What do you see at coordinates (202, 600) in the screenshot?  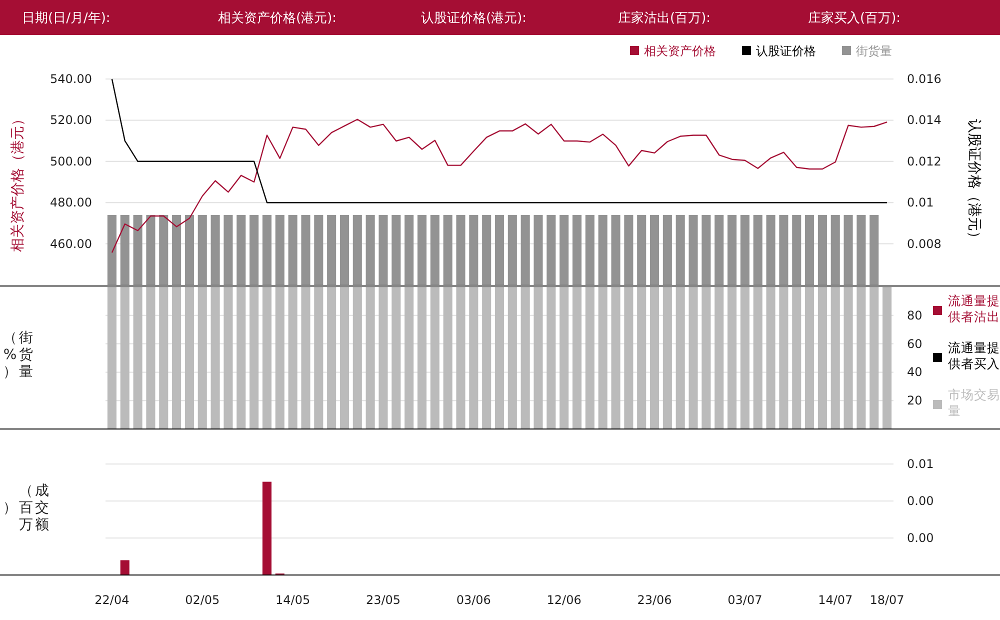 I see `x-tick-label: 02/05` at bounding box center [202, 600].